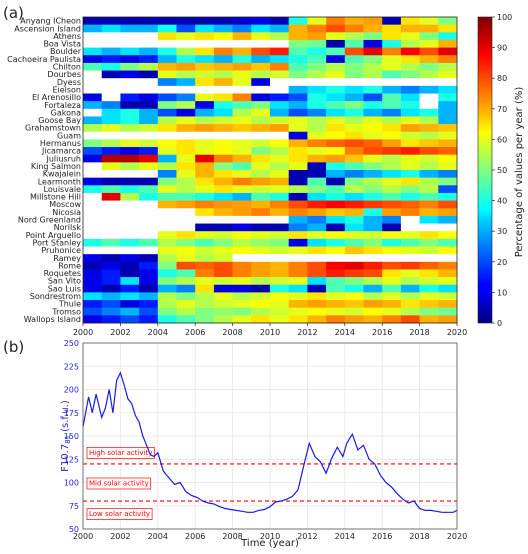 The image size is (528, 554). I want to click on y-tick-label: 225, so click(71, 366).